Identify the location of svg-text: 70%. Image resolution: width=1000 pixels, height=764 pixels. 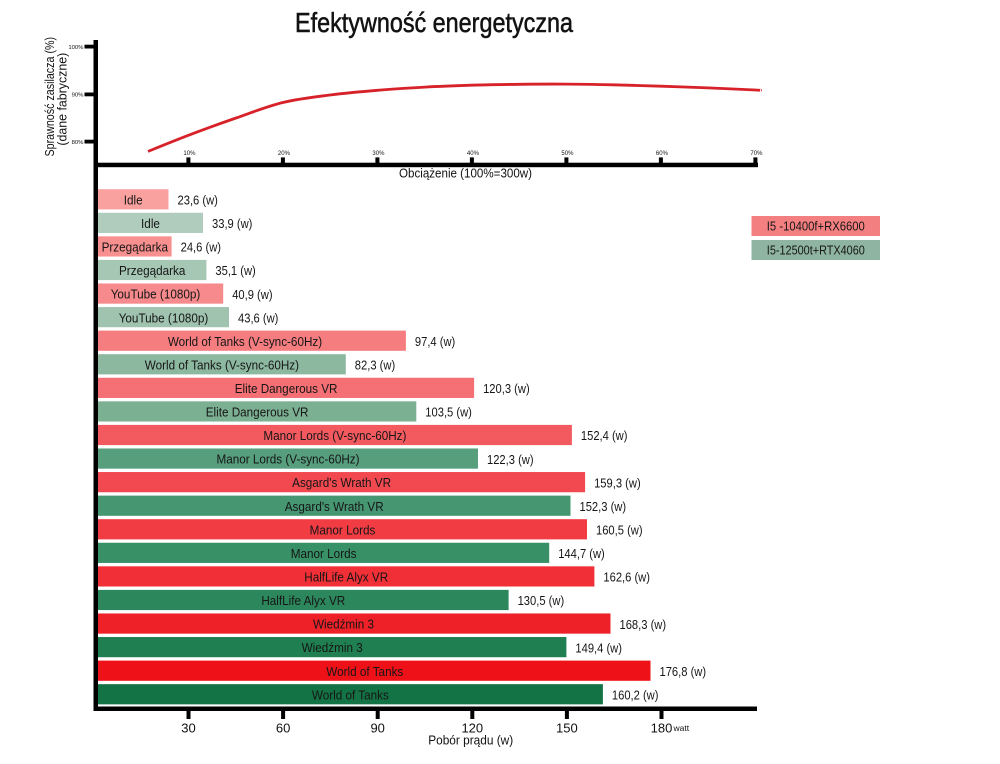
(756, 154).